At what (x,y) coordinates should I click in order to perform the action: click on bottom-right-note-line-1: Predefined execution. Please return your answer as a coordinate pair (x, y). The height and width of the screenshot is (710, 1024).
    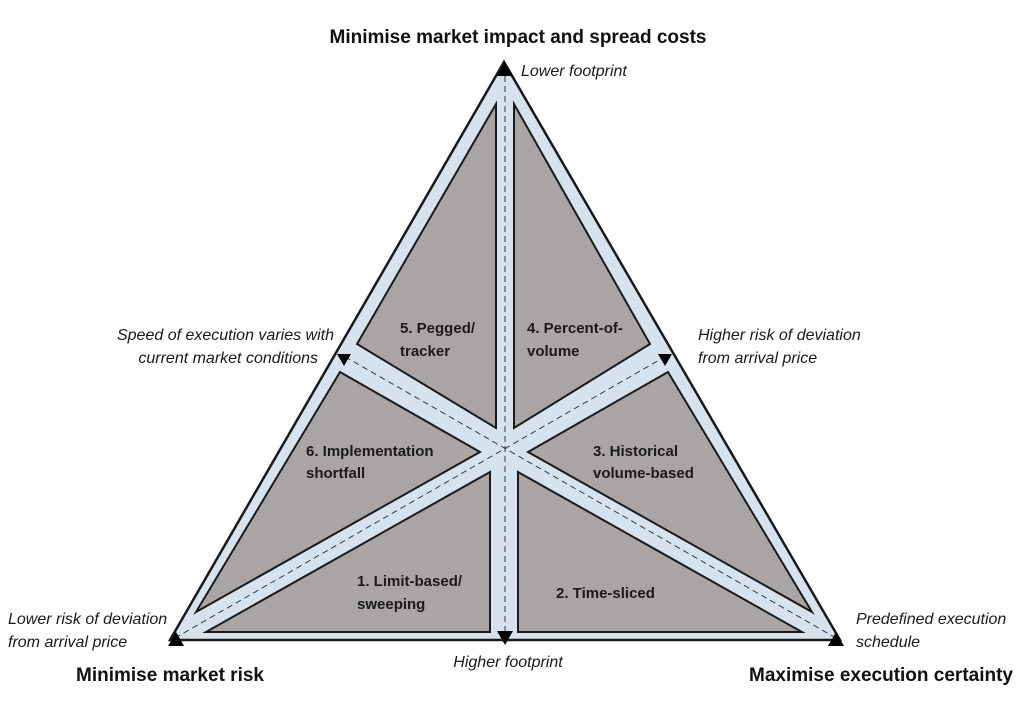
    Looking at the image, I should click on (931, 619).